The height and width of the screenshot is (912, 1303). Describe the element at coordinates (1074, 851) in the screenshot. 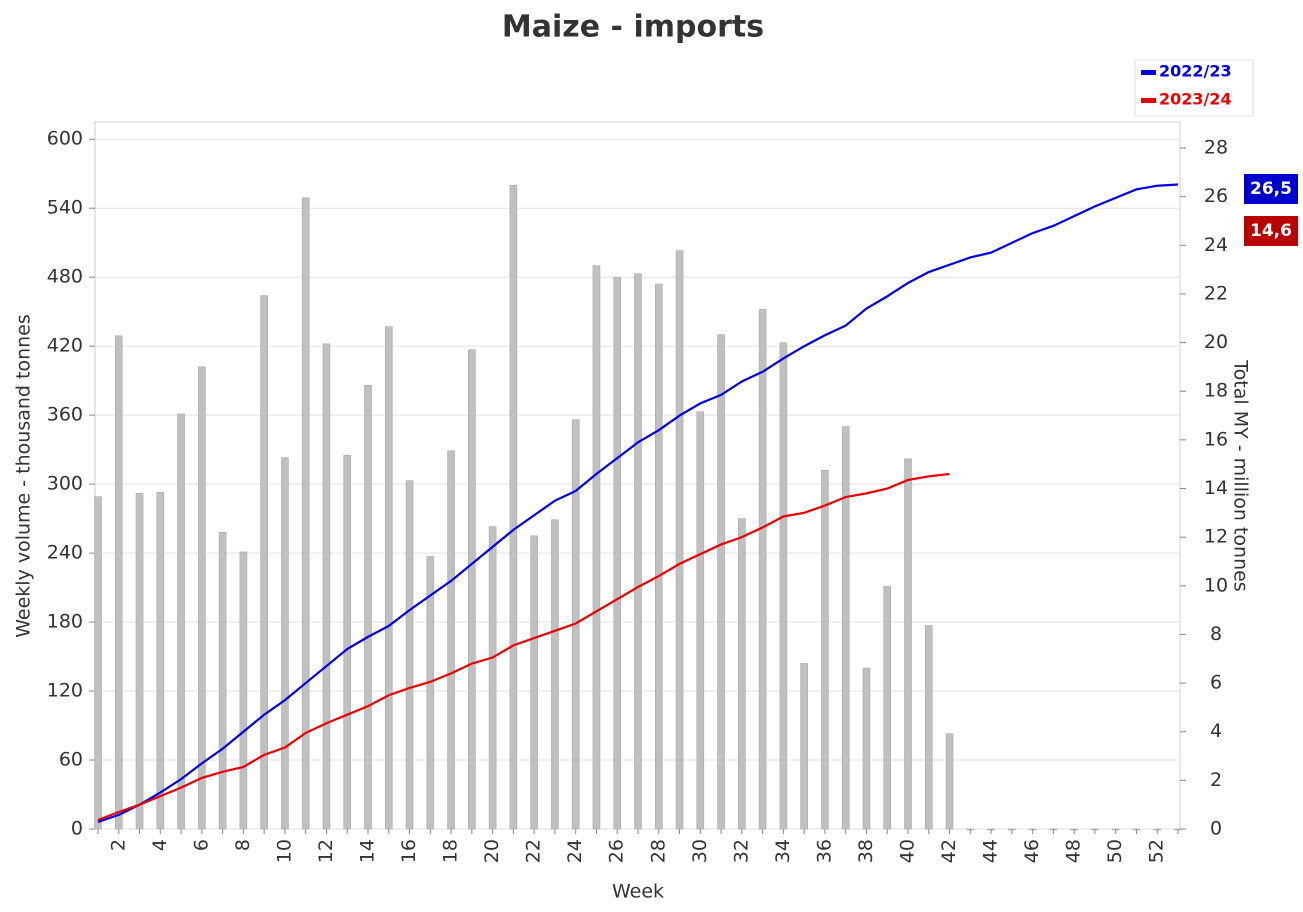

I see `x-tick-label: 48` at that location.